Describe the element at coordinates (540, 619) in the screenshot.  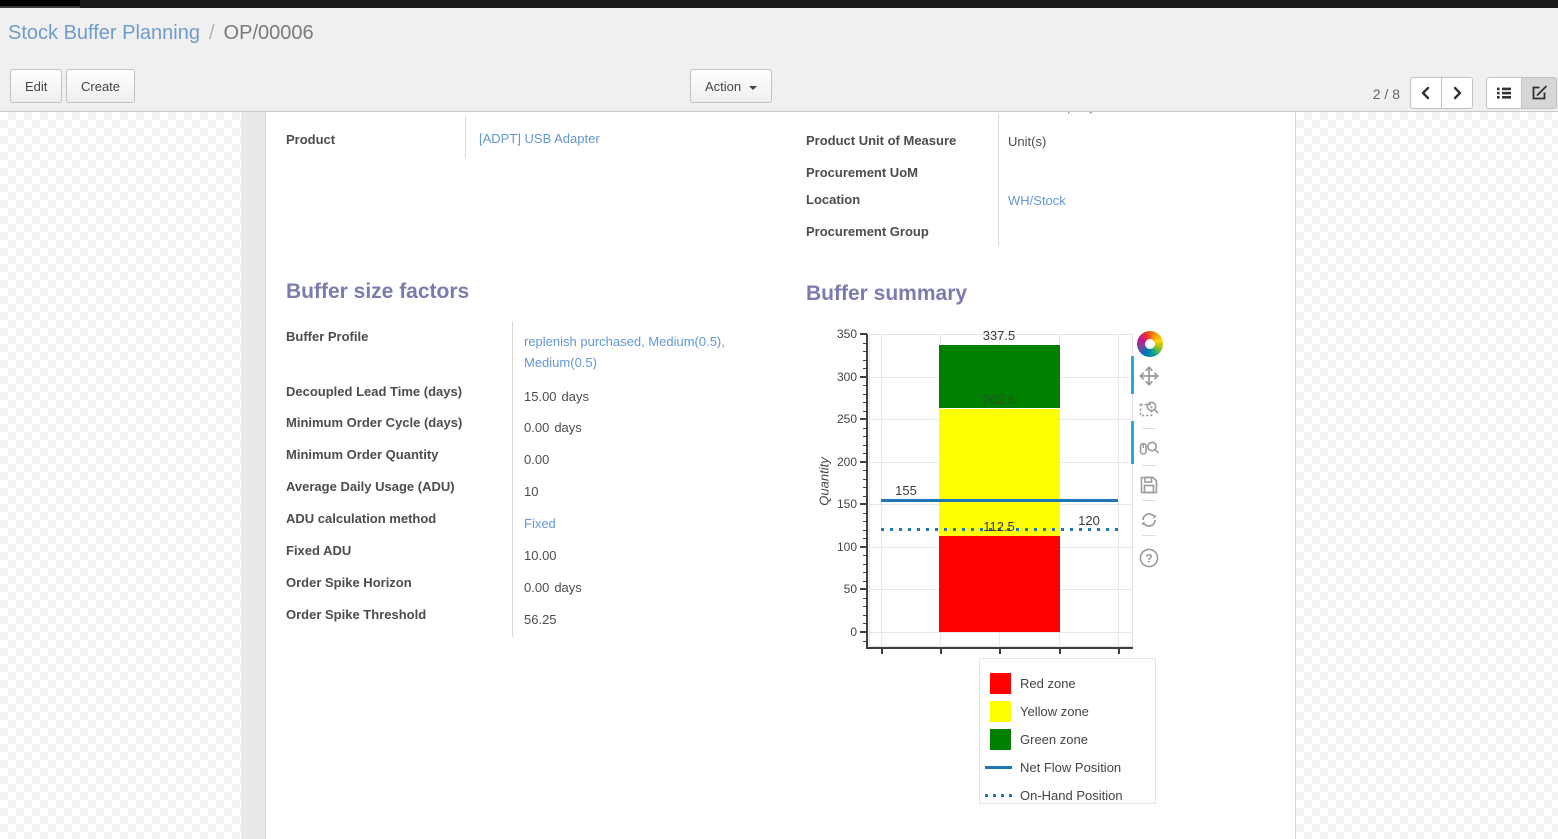
I see `field-value: 56.25` at that location.